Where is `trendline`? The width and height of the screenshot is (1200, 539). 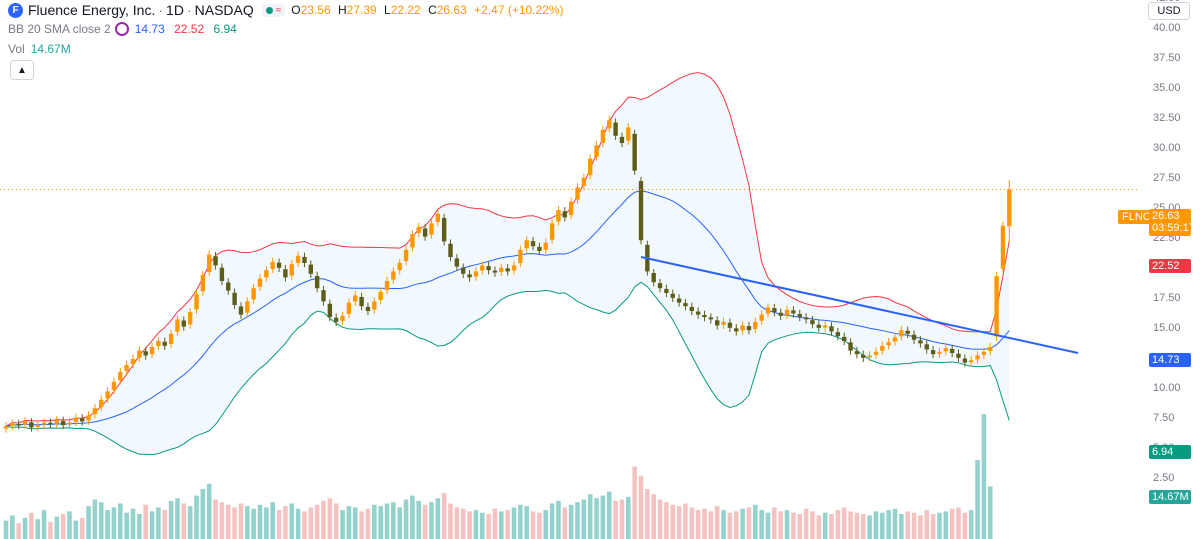
trendline is located at coordinates (859, 305).